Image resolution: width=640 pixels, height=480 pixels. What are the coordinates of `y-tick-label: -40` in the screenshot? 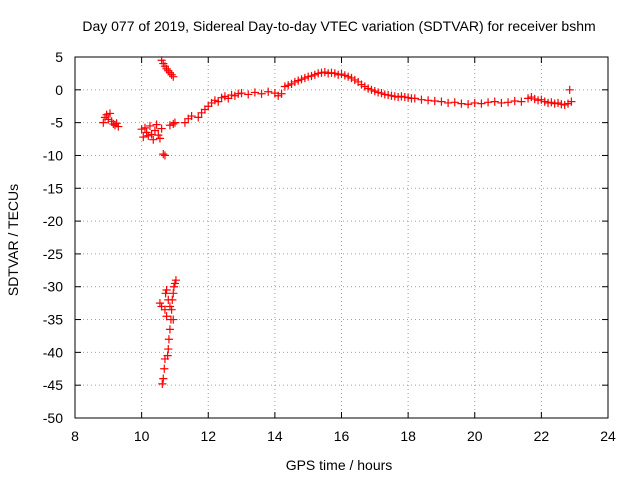 It's located at (53, 352).